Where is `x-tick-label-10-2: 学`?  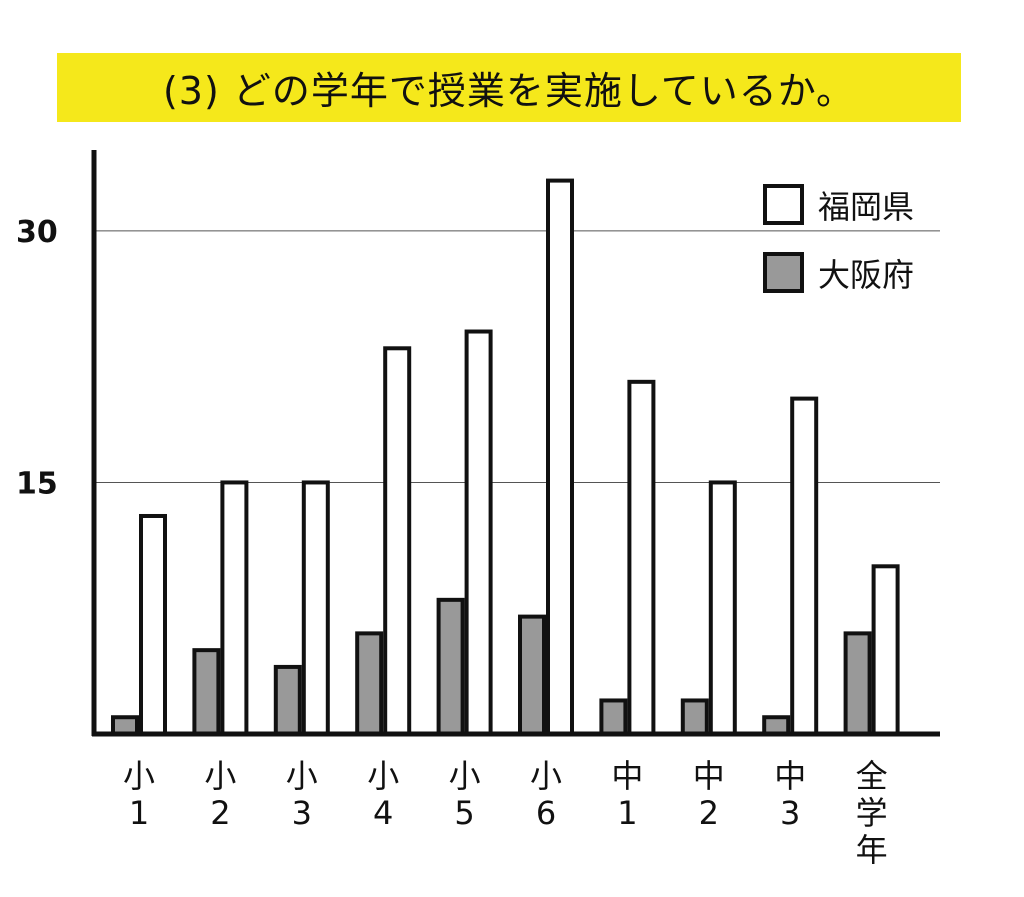
x-tick-label-10-2: 学 is located at coordinates (872, 813).